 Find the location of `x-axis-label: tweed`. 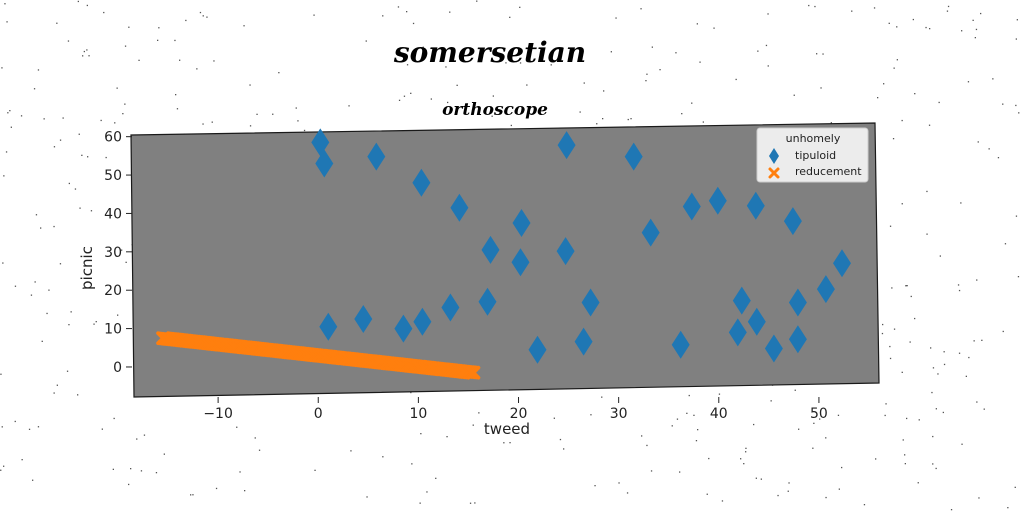

x-axis-label: tweed is located at coordinates (507, 429).